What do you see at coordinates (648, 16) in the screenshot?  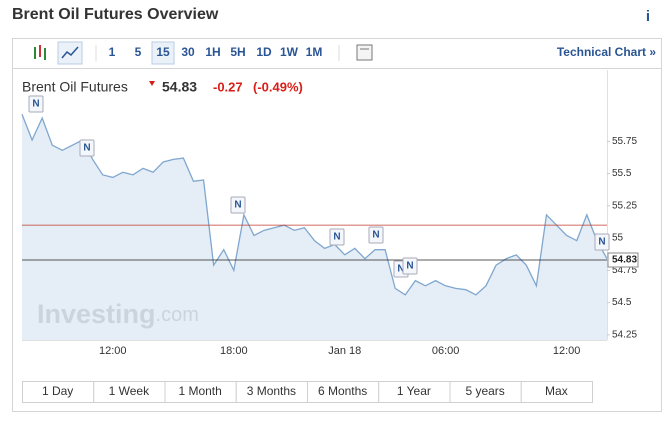 I see `info-icon: i` at bounding box center [648, 16].